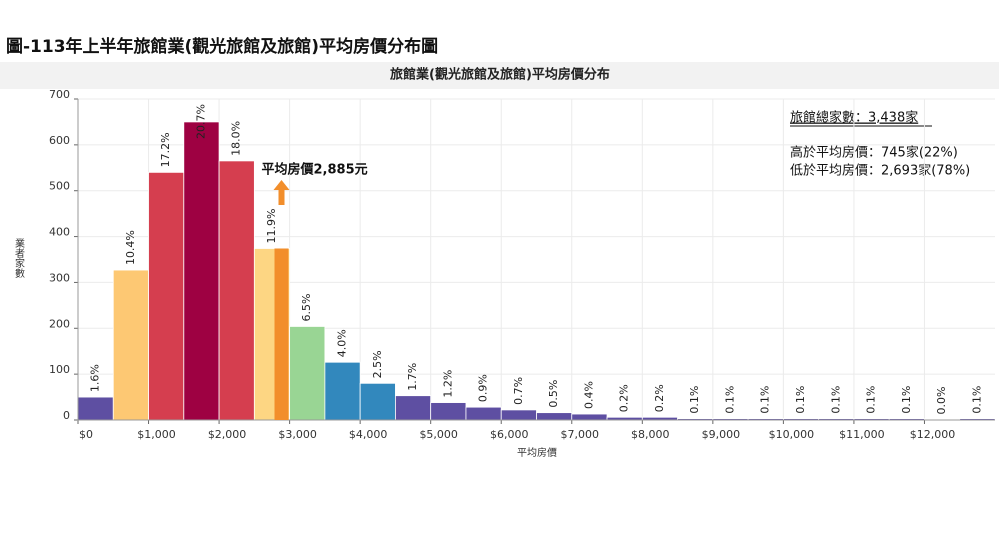  I want to click on mean-label: 平均房價2,885元, so click(315, 170).